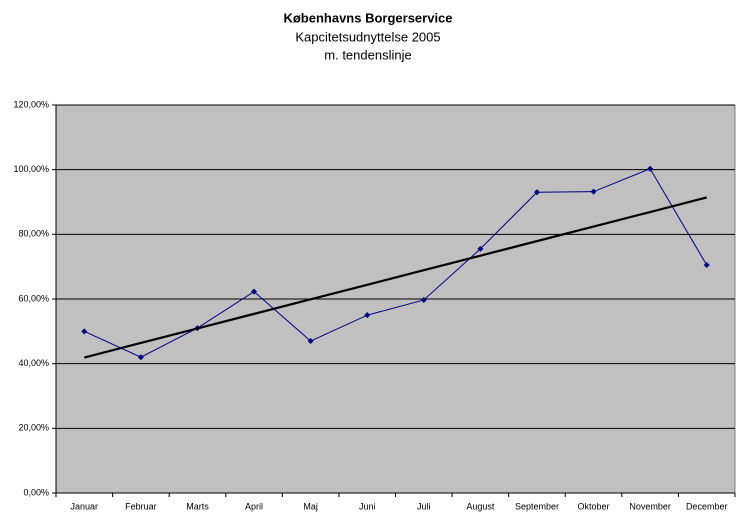  What do you see at coordinates (310, 506) in the screenshot?
I see `x-tick-label: Maj` at bounding box center [310, 506].